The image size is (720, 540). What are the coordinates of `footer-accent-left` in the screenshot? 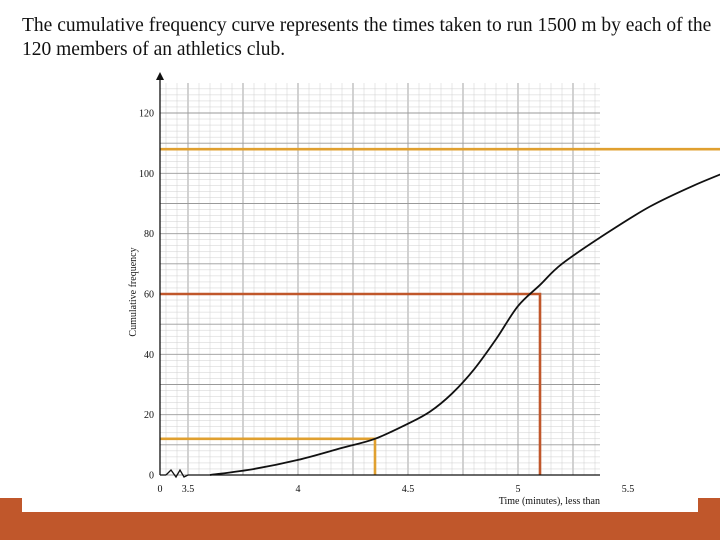 It's located at (11, 505).